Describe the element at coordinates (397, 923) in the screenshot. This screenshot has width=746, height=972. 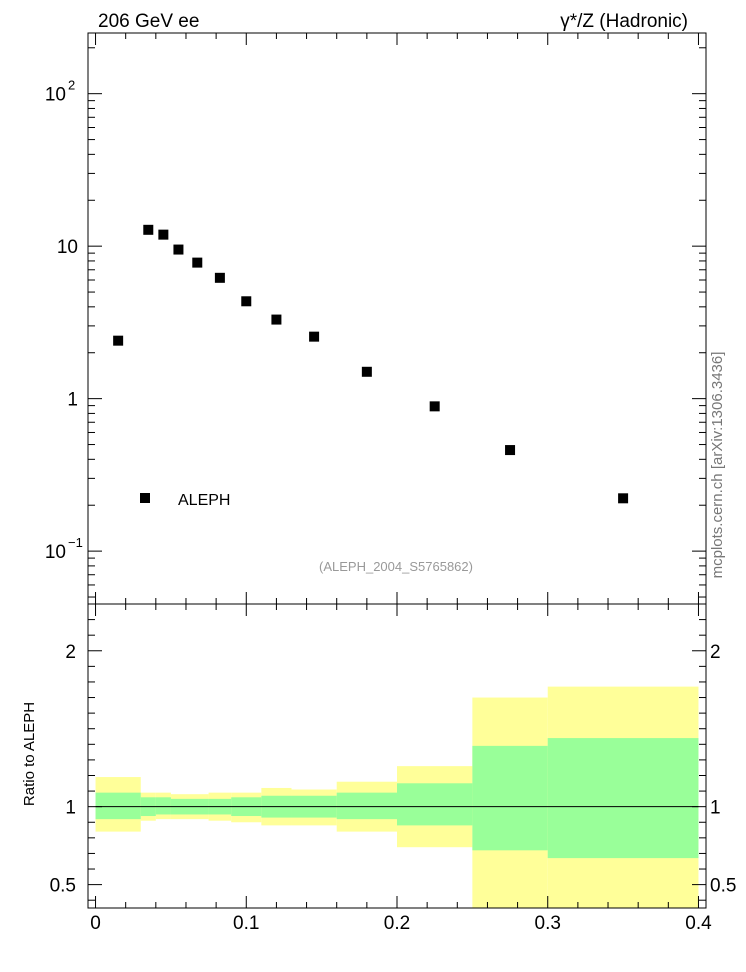
I see `x-tick-label: 0.2` at that location.